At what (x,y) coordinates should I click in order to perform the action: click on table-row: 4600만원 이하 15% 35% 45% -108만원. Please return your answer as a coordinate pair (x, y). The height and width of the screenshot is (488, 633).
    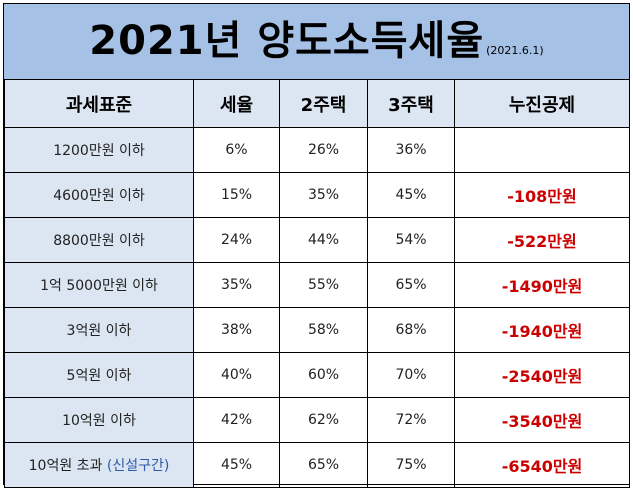
    Looking at the image, I should click on (317, 195).